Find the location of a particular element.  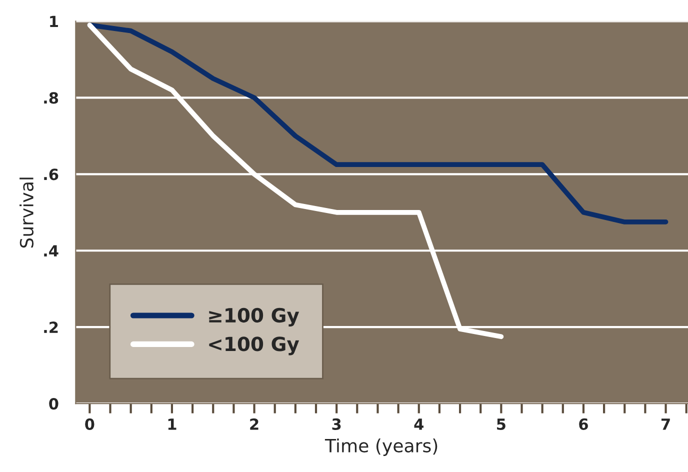

x-axis-title: Time (years) is located at coordinates (381, 447).